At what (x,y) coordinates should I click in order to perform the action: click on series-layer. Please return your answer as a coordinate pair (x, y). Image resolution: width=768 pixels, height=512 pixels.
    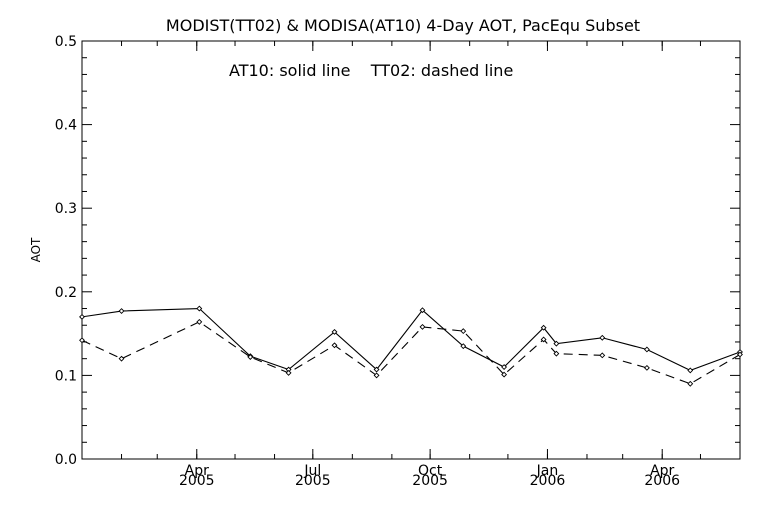
    Looking at the image, I should click on (411, 346).